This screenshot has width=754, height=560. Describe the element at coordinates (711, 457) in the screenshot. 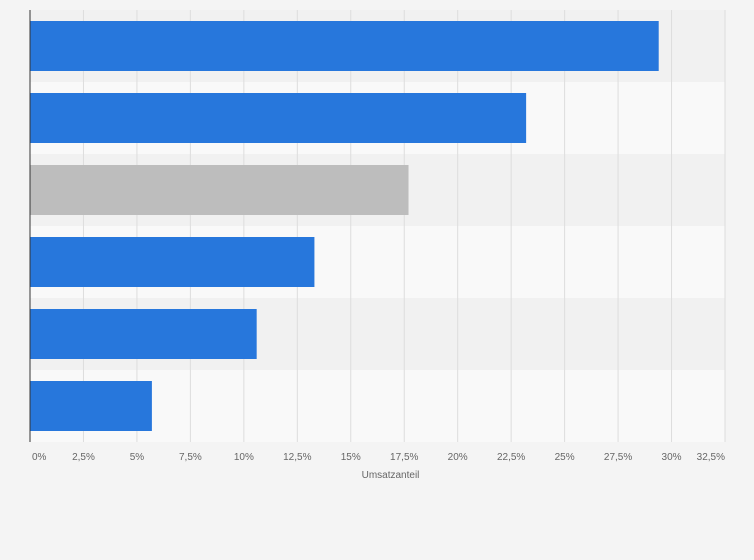

I see `x-tick-label: 32,5%` at that location.